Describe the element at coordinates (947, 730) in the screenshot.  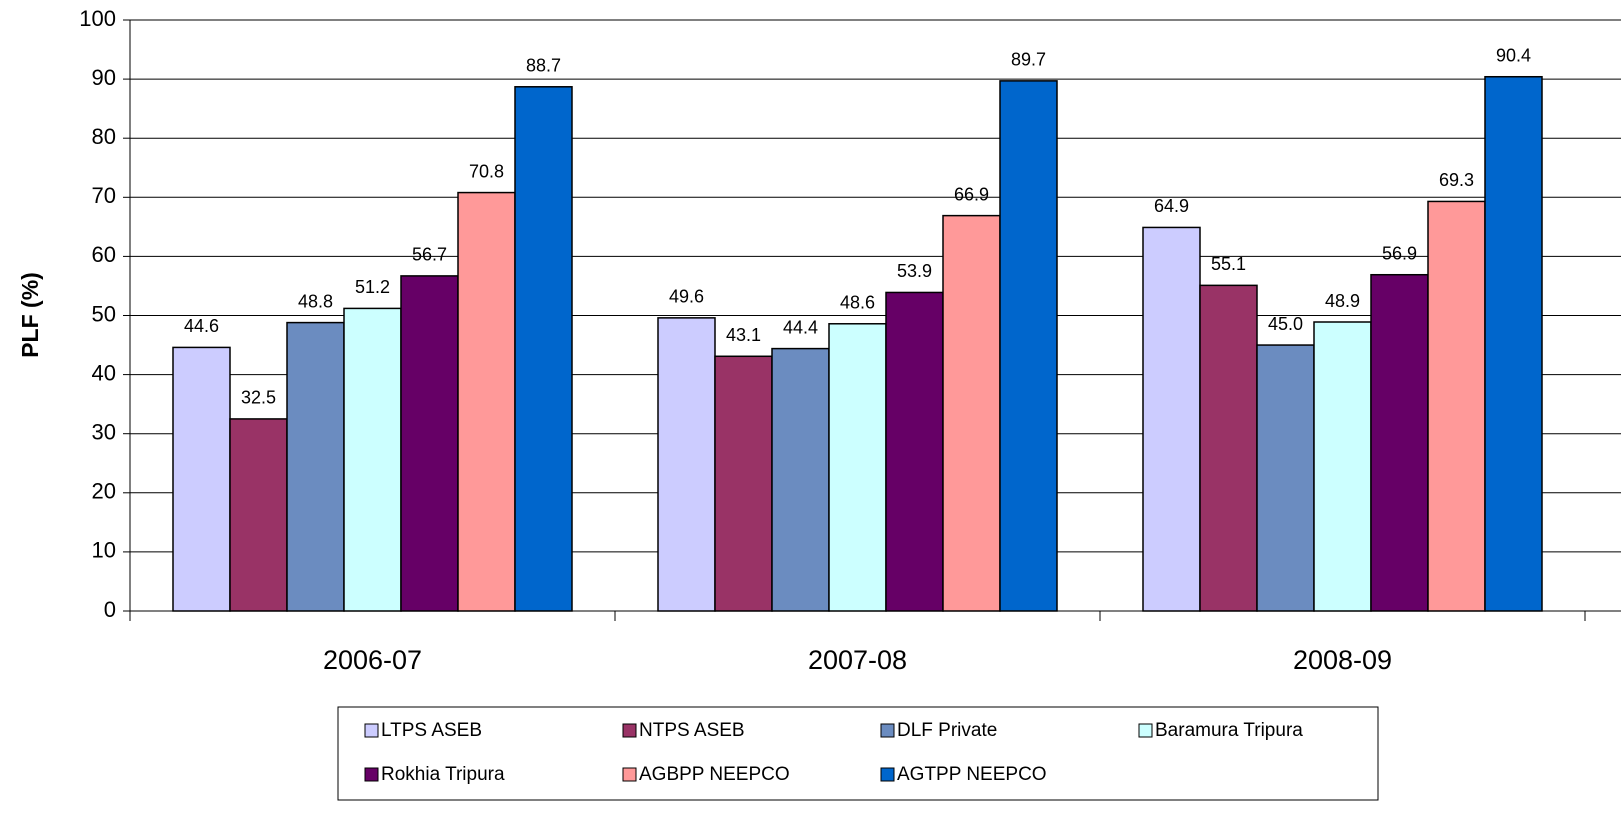
I see `legend-label: DLF Private` at that location.